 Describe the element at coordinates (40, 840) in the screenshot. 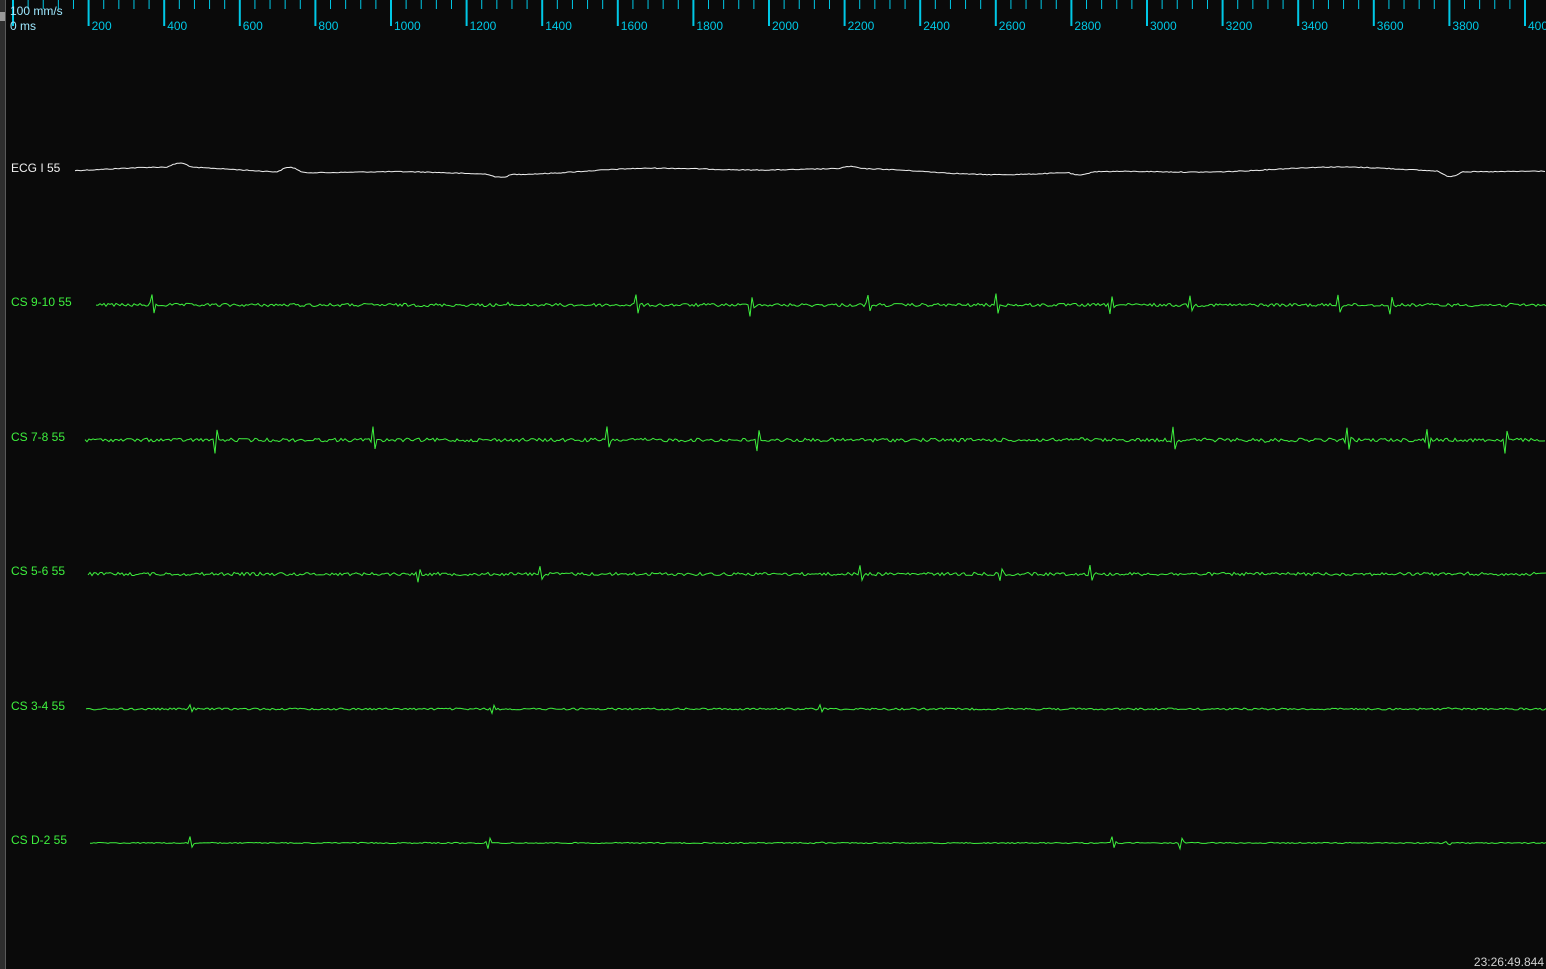

I see `channel-label-cs-d-2: CS D-2 55` at that location.